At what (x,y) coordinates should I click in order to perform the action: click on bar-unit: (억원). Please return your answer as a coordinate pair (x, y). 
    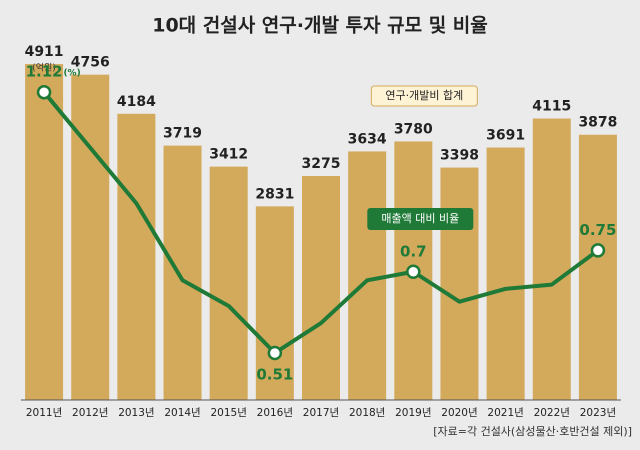
    Looking at the image, I should click on (44, 68).